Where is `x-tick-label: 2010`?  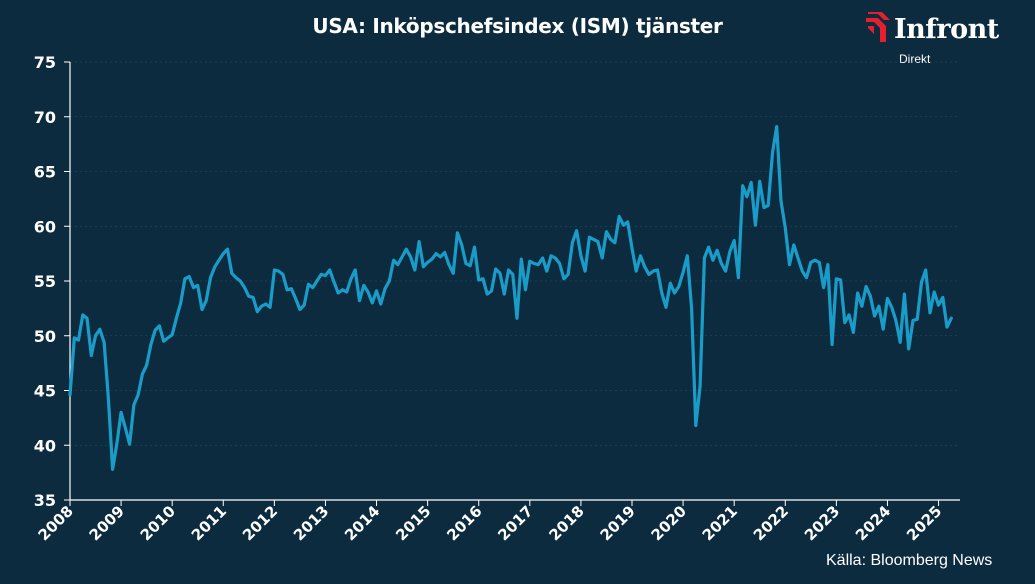
x-tick-label: 2010 is located at coordinates (158, 523).